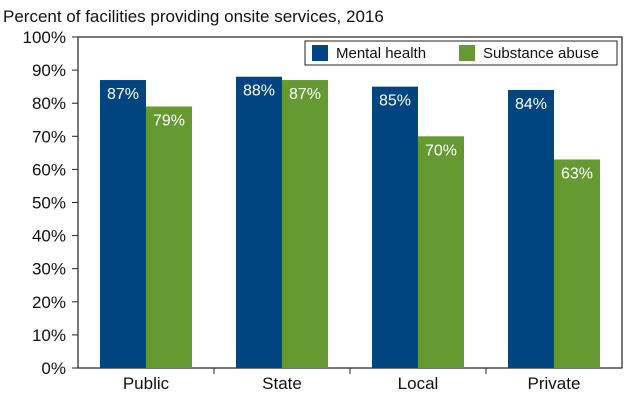  Describe the element at coordinates (146, 383) in the screenshot. I see `x-tick-label: Public` at that location.